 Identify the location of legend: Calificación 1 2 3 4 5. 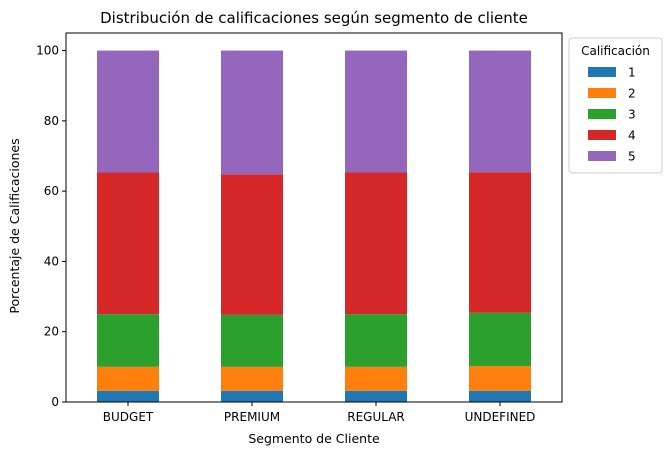
(615, 105).